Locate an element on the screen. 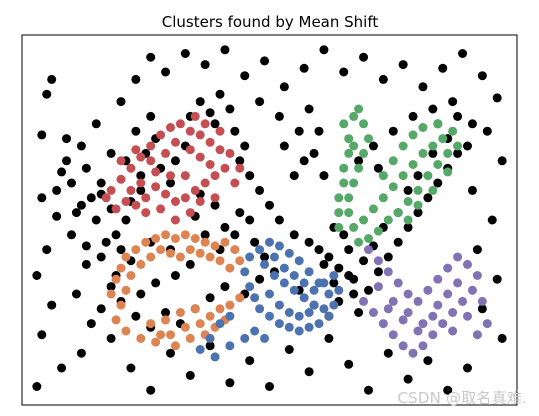 The height and width of the screenshot is (416, 539). data-point-s3-p14 is located at coordinates (349, 198).